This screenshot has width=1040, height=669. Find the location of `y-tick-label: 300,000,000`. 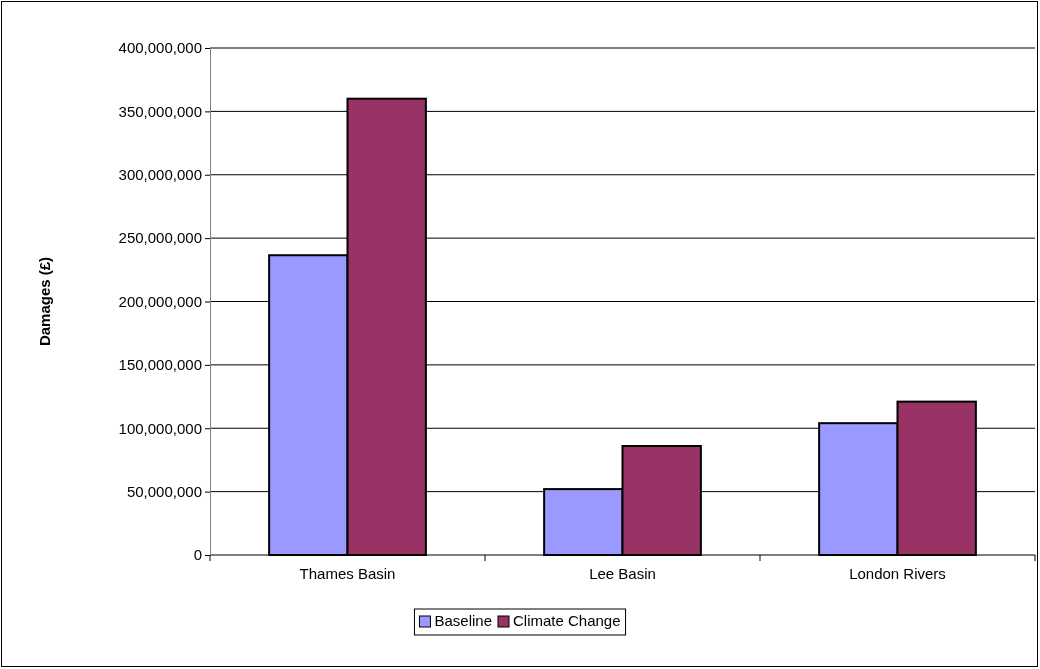

y-tick-label: 300,000,000 is located at coordinates (160, 175).